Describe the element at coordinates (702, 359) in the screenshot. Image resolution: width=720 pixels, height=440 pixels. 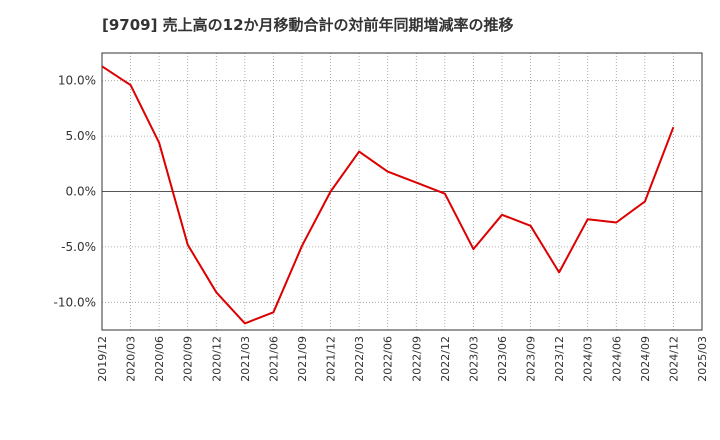
I see `x-tick-label: 2025/03` at that location.